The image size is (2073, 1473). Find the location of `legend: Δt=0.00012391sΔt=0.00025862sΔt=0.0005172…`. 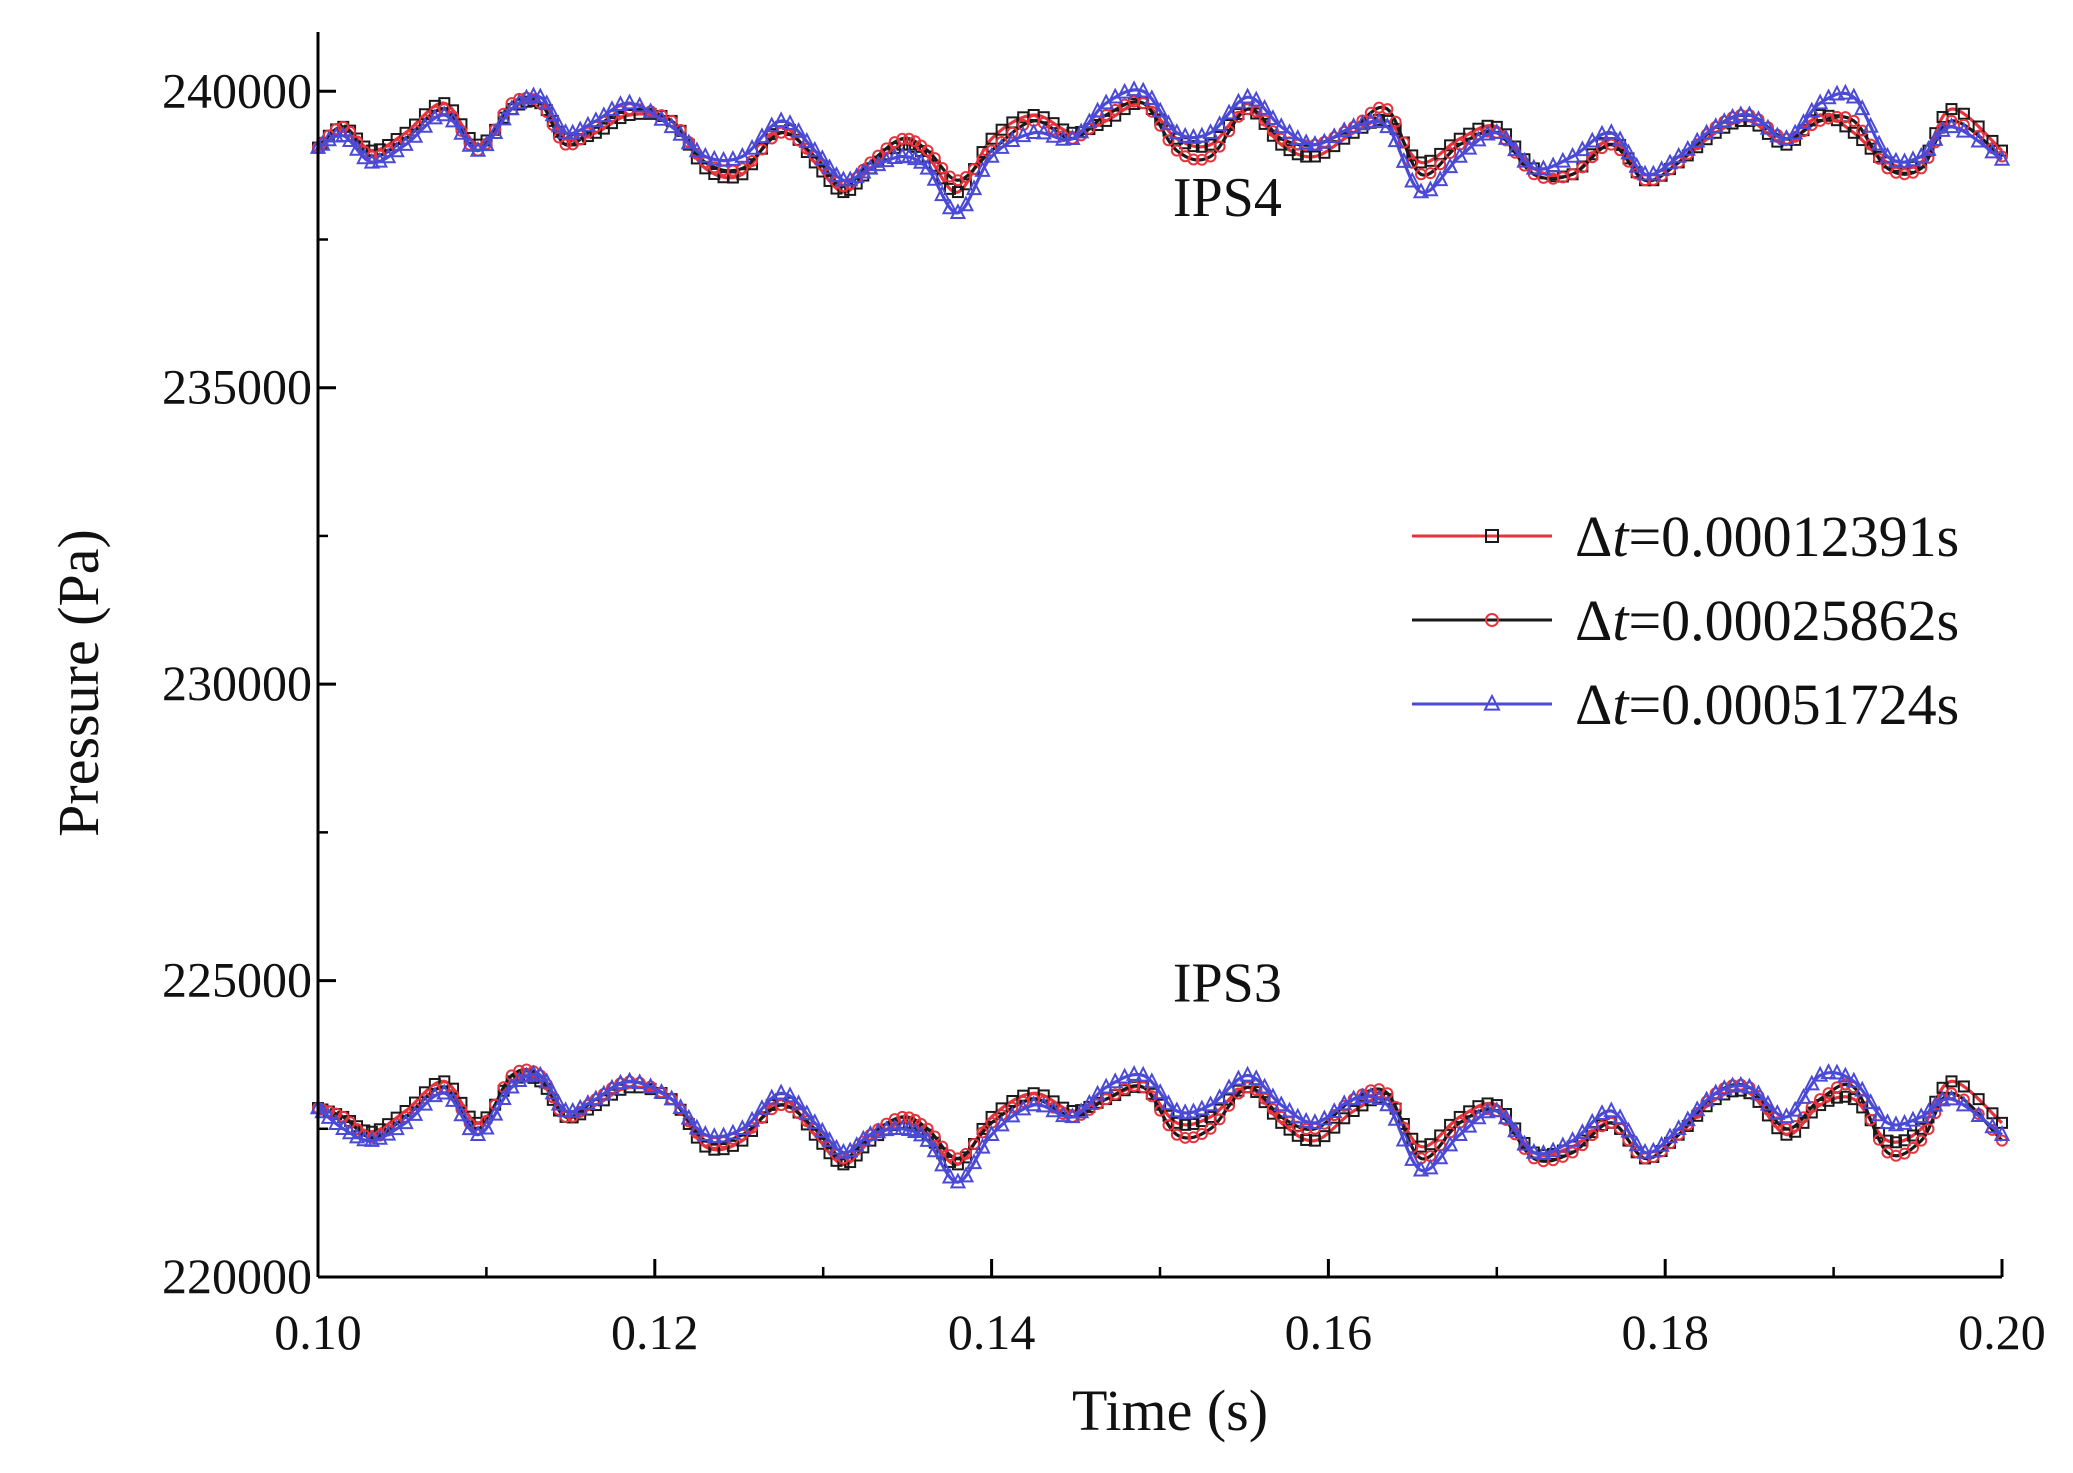

legend: Δt=0.00012391sΔt=0.00025862sΔt=0.0005172… is located at coordinates (1685, 620).